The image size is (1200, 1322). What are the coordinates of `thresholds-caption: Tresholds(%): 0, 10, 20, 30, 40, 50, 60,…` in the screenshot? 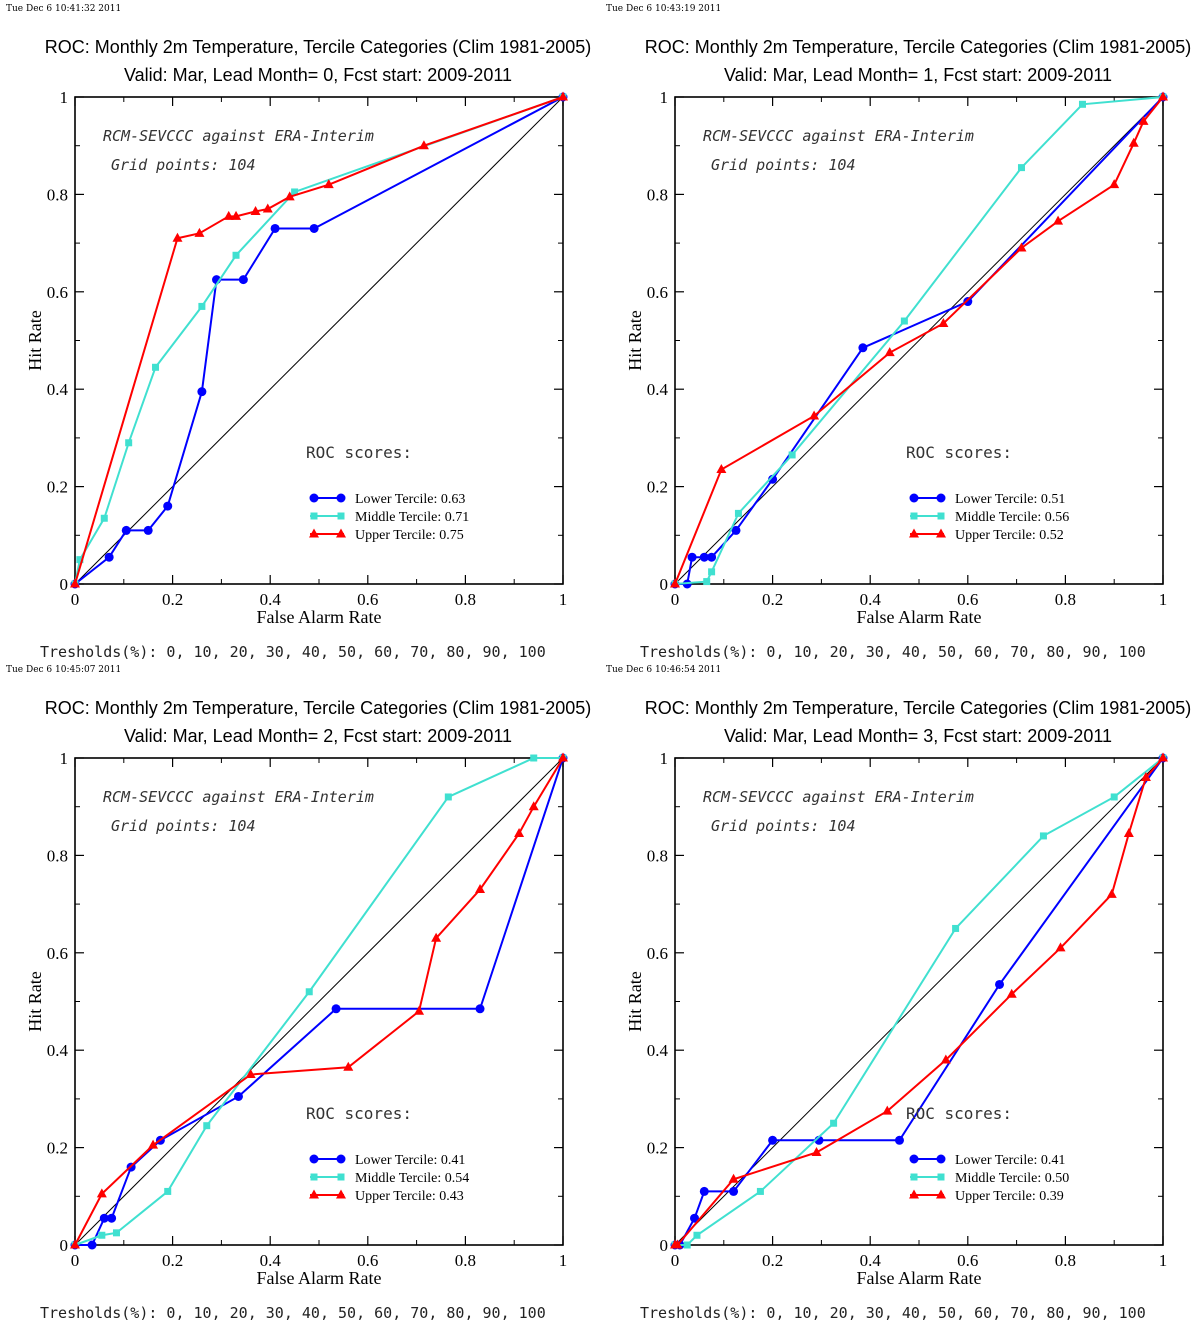 It's located at (293, 1313).